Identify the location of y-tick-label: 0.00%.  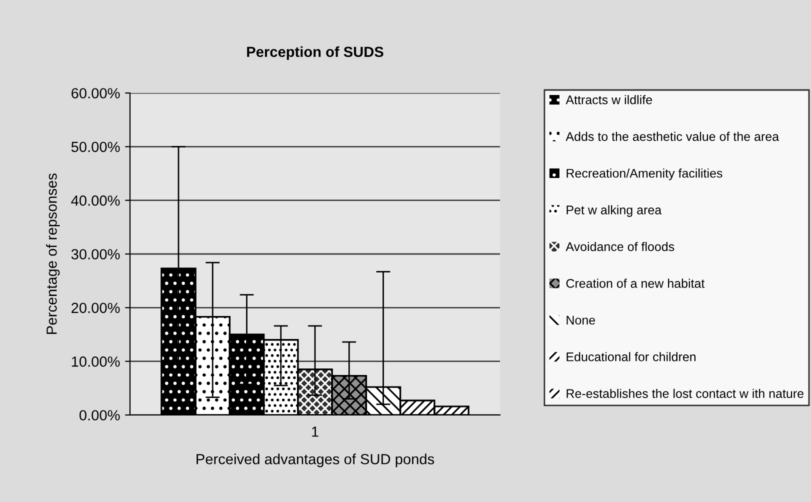
(100, 415).